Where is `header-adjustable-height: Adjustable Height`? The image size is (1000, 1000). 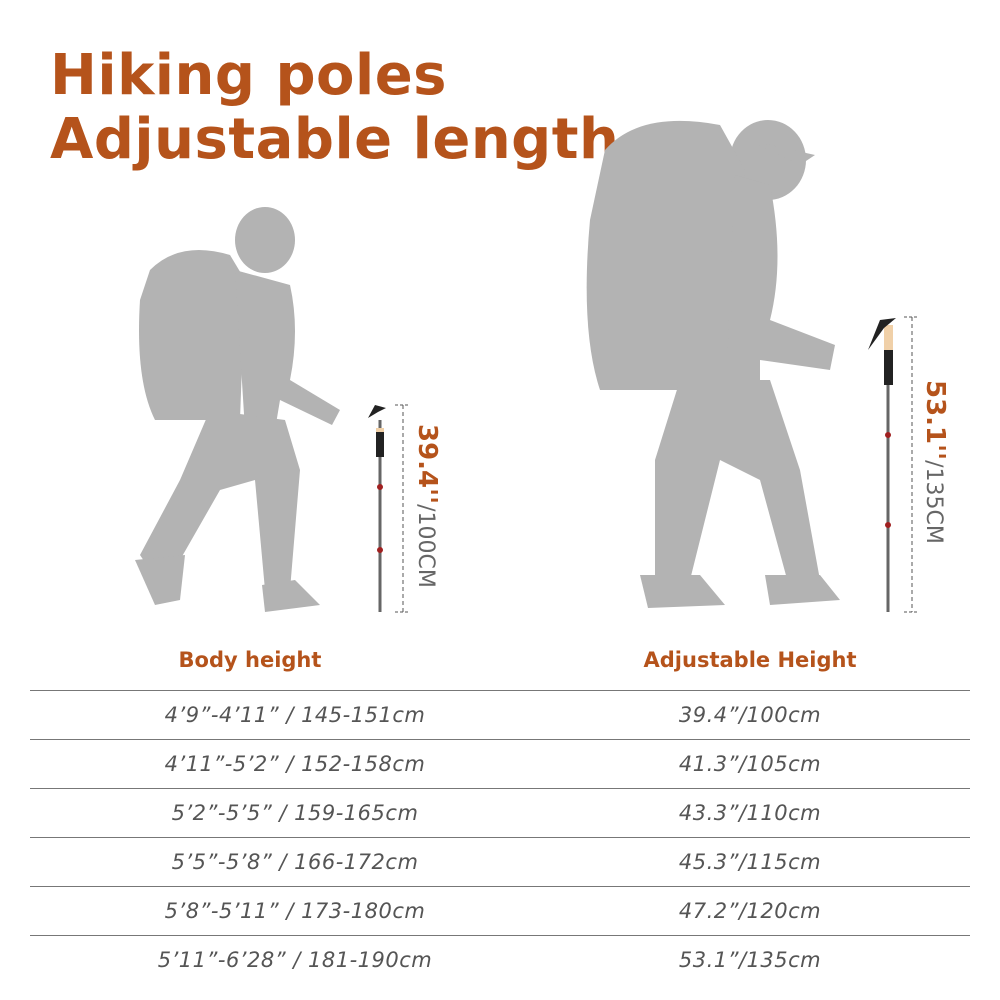 header-adjustable-height: Adjustable Height is located at coordinates (750, 660).